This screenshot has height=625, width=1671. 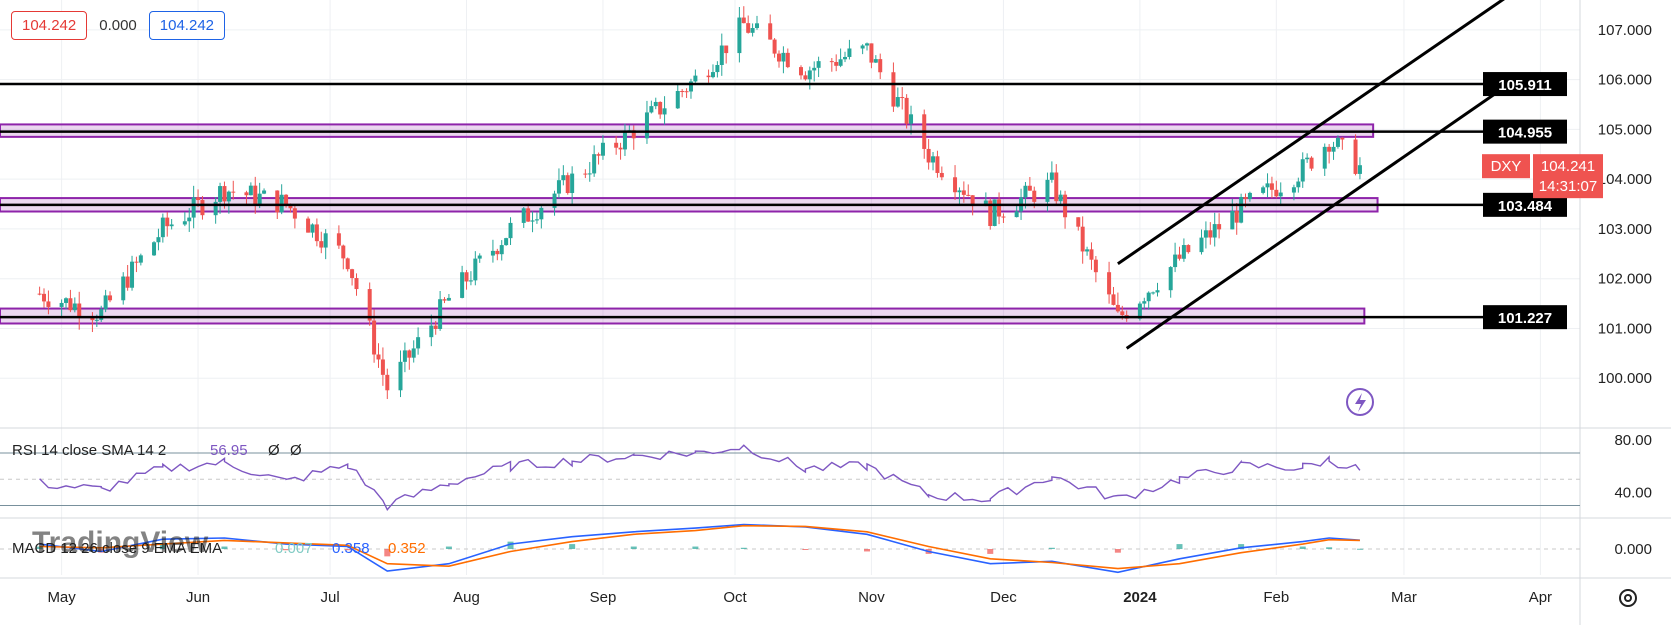 What do you see at coordinates (1525, 317) in the screenshot?
I see `level-price-tag` at bounding box center [1525, 317].